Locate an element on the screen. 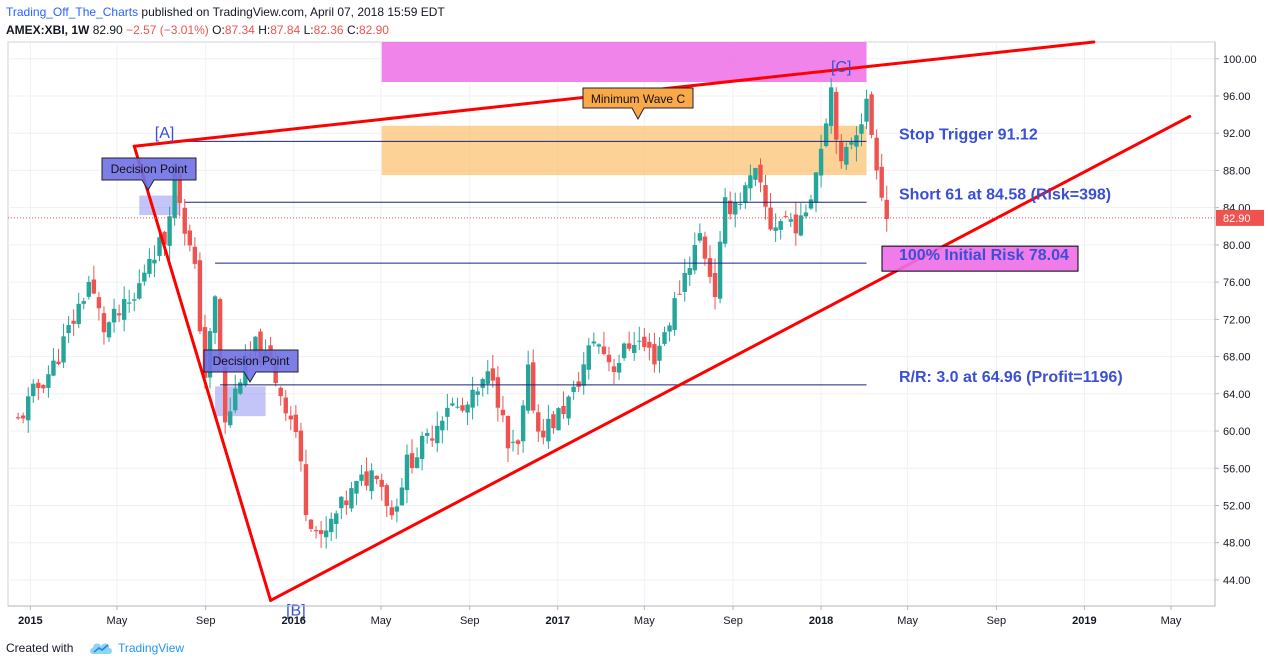  y-tick-label: 56.00 is located at coordinates (1237, 469).